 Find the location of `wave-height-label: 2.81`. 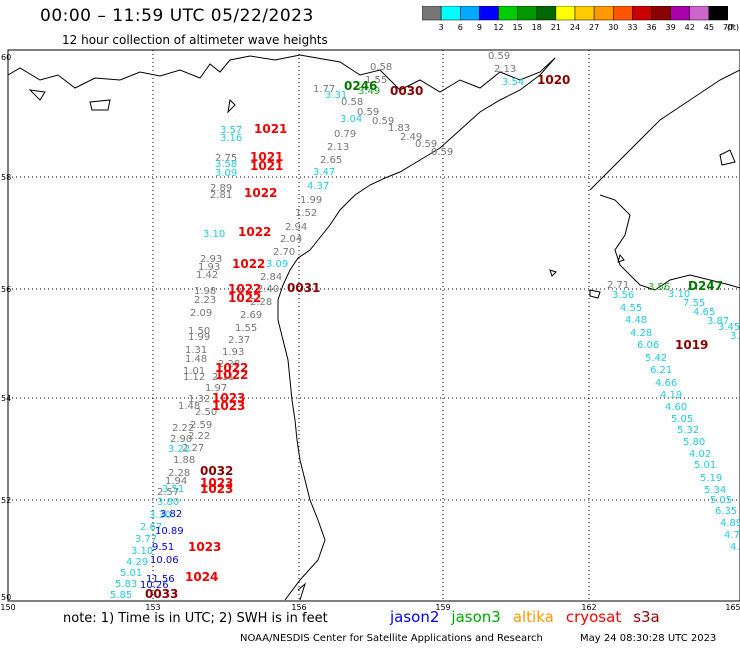

wave-height-label: 2.81 is located at coordinates (221, 195).